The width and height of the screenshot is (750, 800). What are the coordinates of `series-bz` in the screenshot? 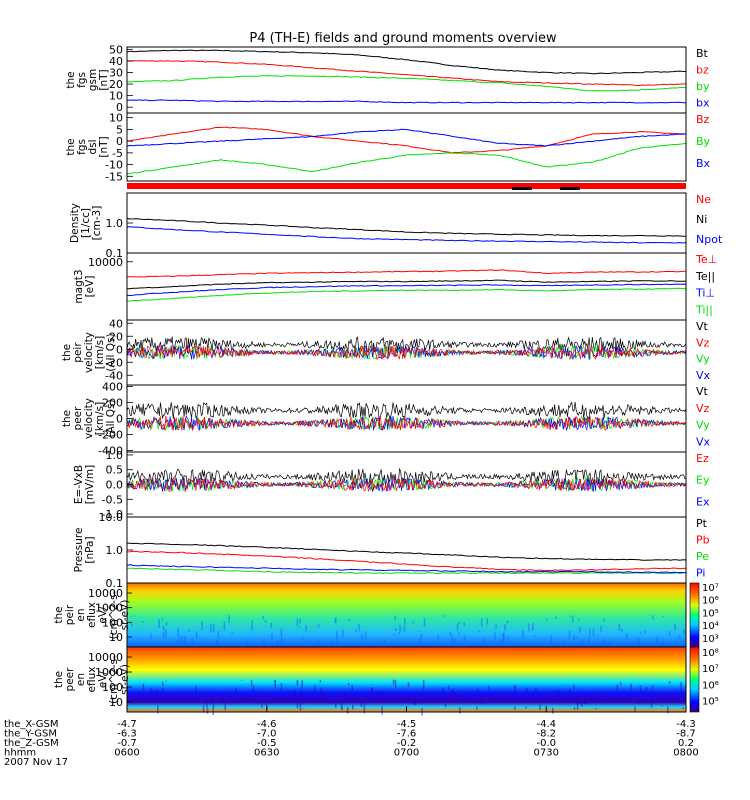 It's located at (406, 73).